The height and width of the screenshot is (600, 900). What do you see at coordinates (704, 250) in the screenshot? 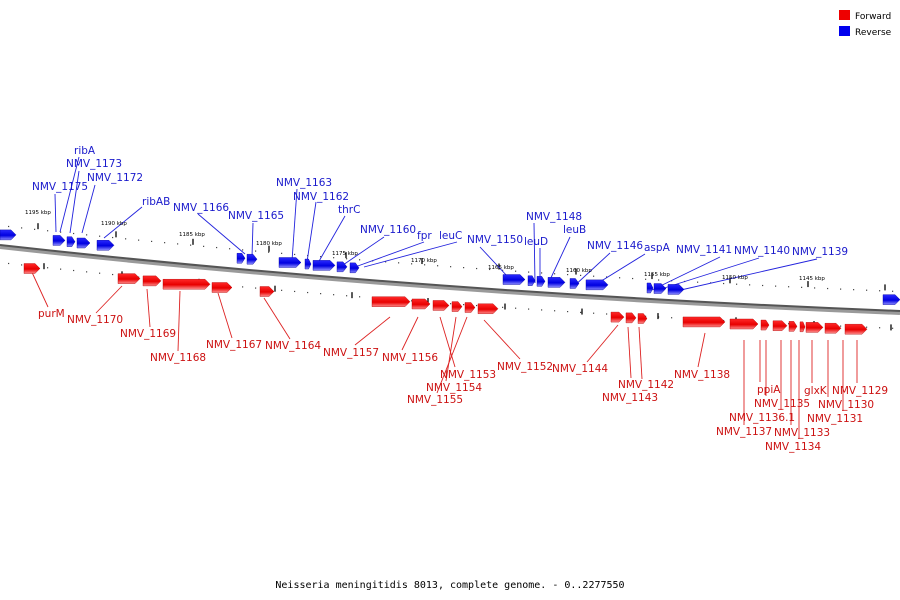
I see `gene-label-nmv-1141: NMV_1141` at bounding box center [704, 250].